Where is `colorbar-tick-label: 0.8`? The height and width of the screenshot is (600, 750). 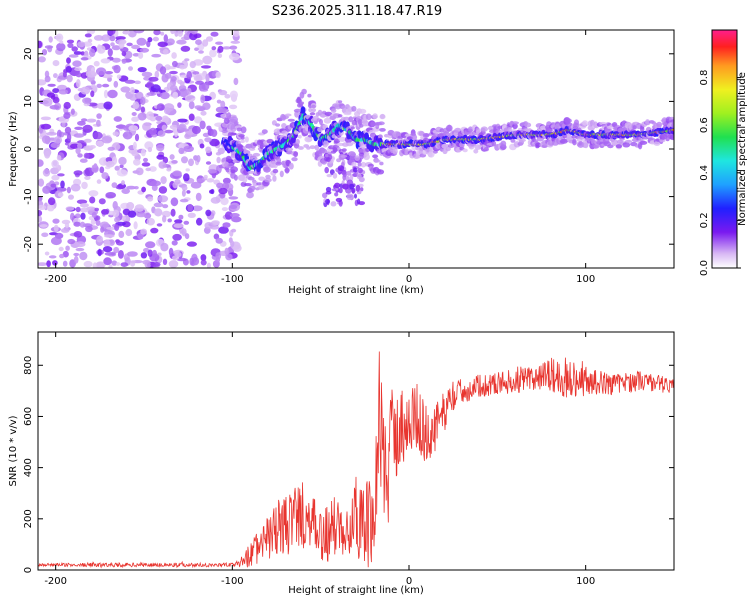
colorbar-tick-label: 0.8 is located at coordinates (704, 78).